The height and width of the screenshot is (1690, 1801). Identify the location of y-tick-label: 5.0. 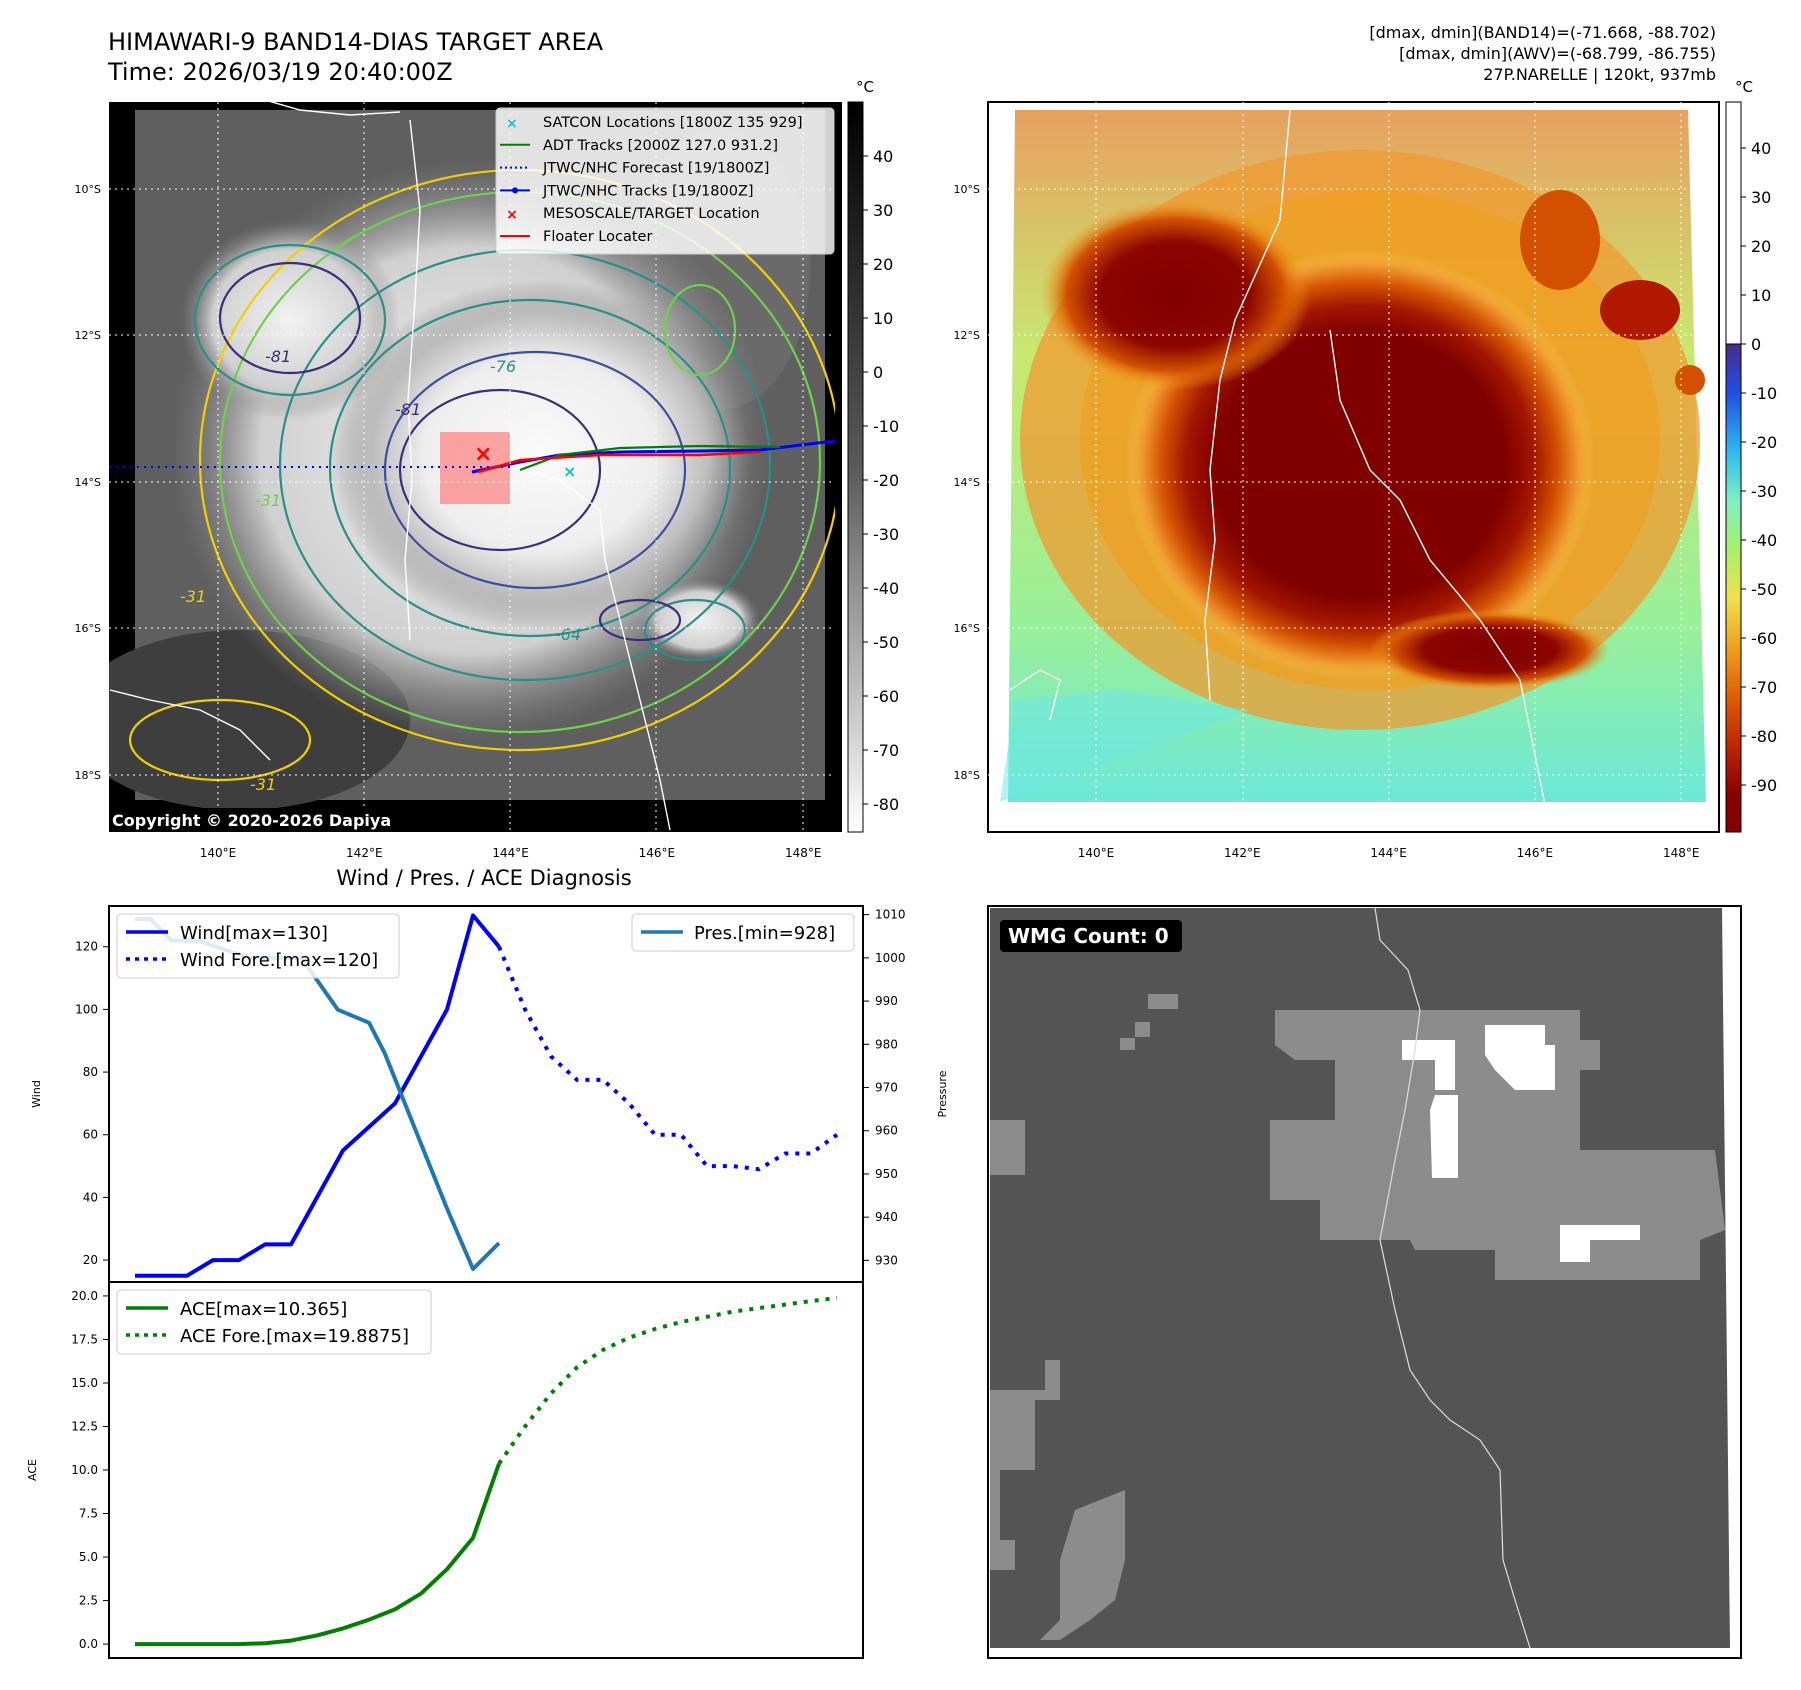
(88, 1557).